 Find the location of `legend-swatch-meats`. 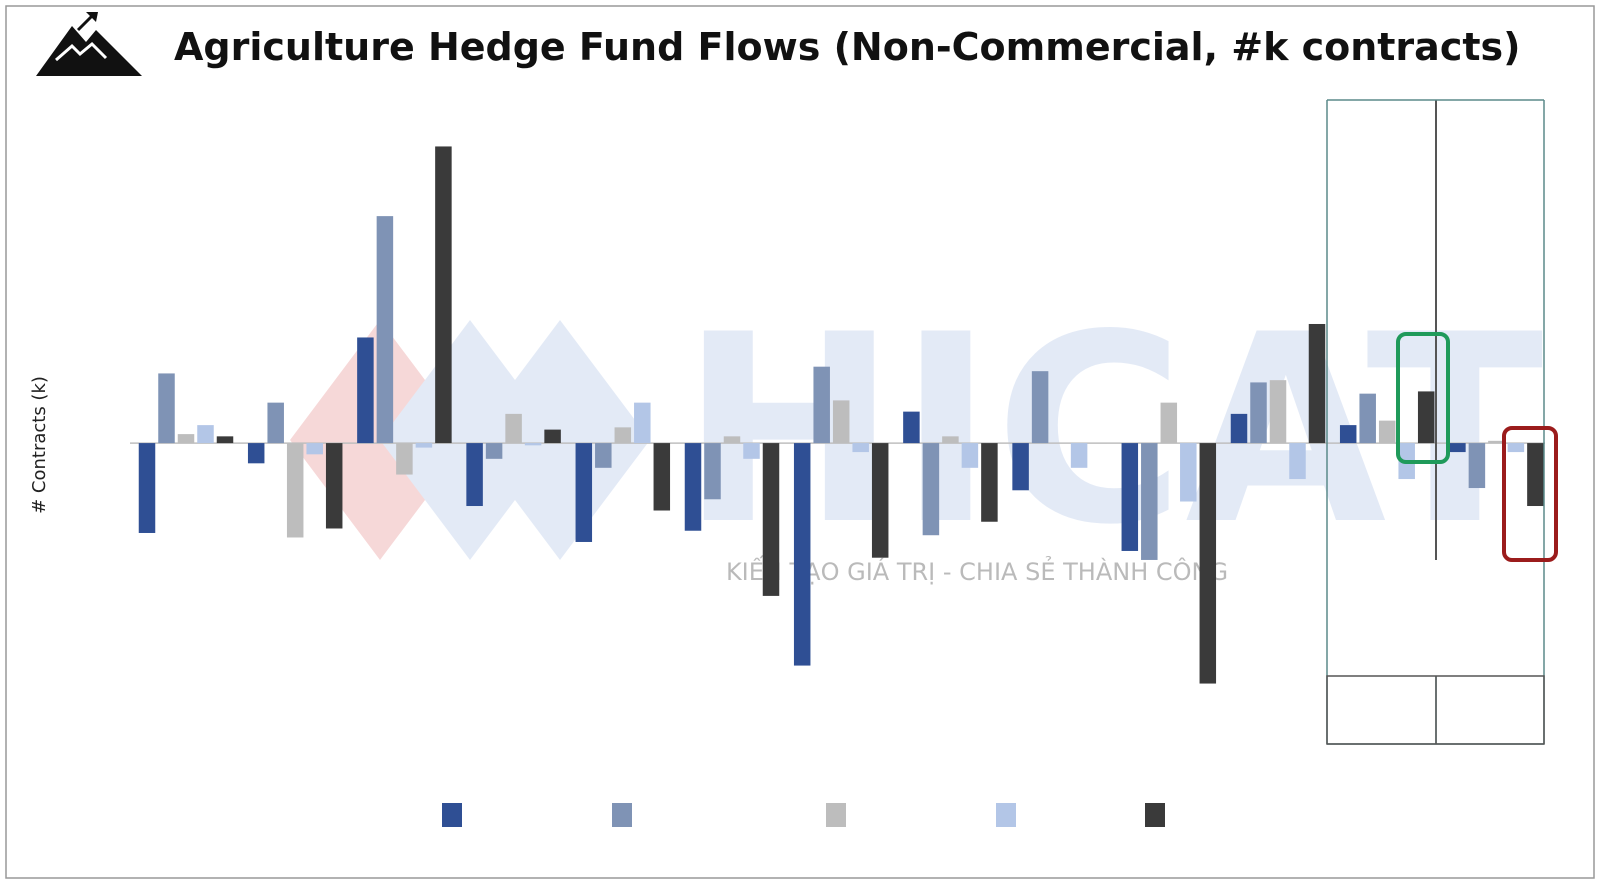

legend-swatch-meats is located at coordinates (836, 815).